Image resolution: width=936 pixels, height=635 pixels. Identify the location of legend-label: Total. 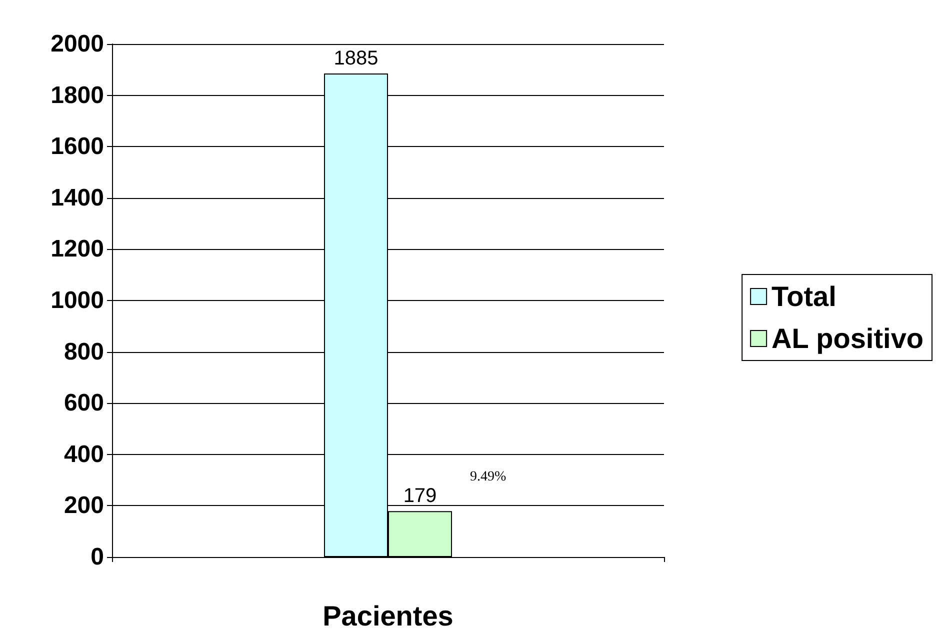
(804, 296).